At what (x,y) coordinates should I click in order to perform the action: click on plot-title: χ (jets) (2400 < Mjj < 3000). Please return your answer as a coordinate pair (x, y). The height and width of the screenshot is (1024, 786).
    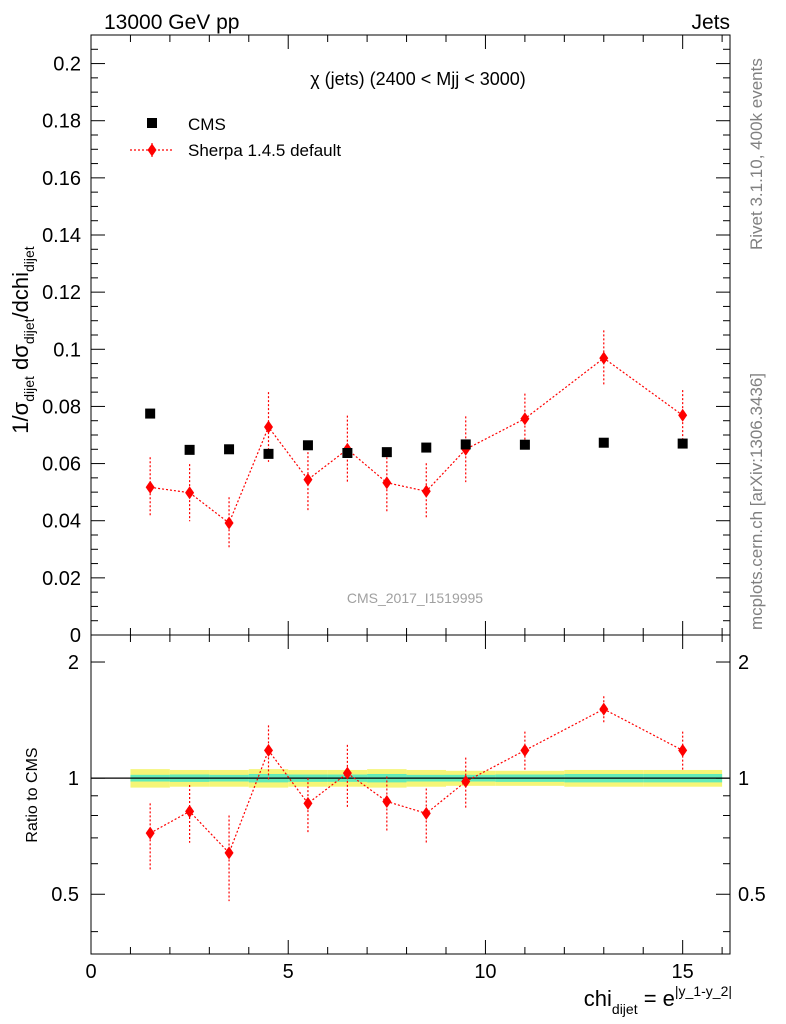
    Looking at the image, I should click on (418, 79).